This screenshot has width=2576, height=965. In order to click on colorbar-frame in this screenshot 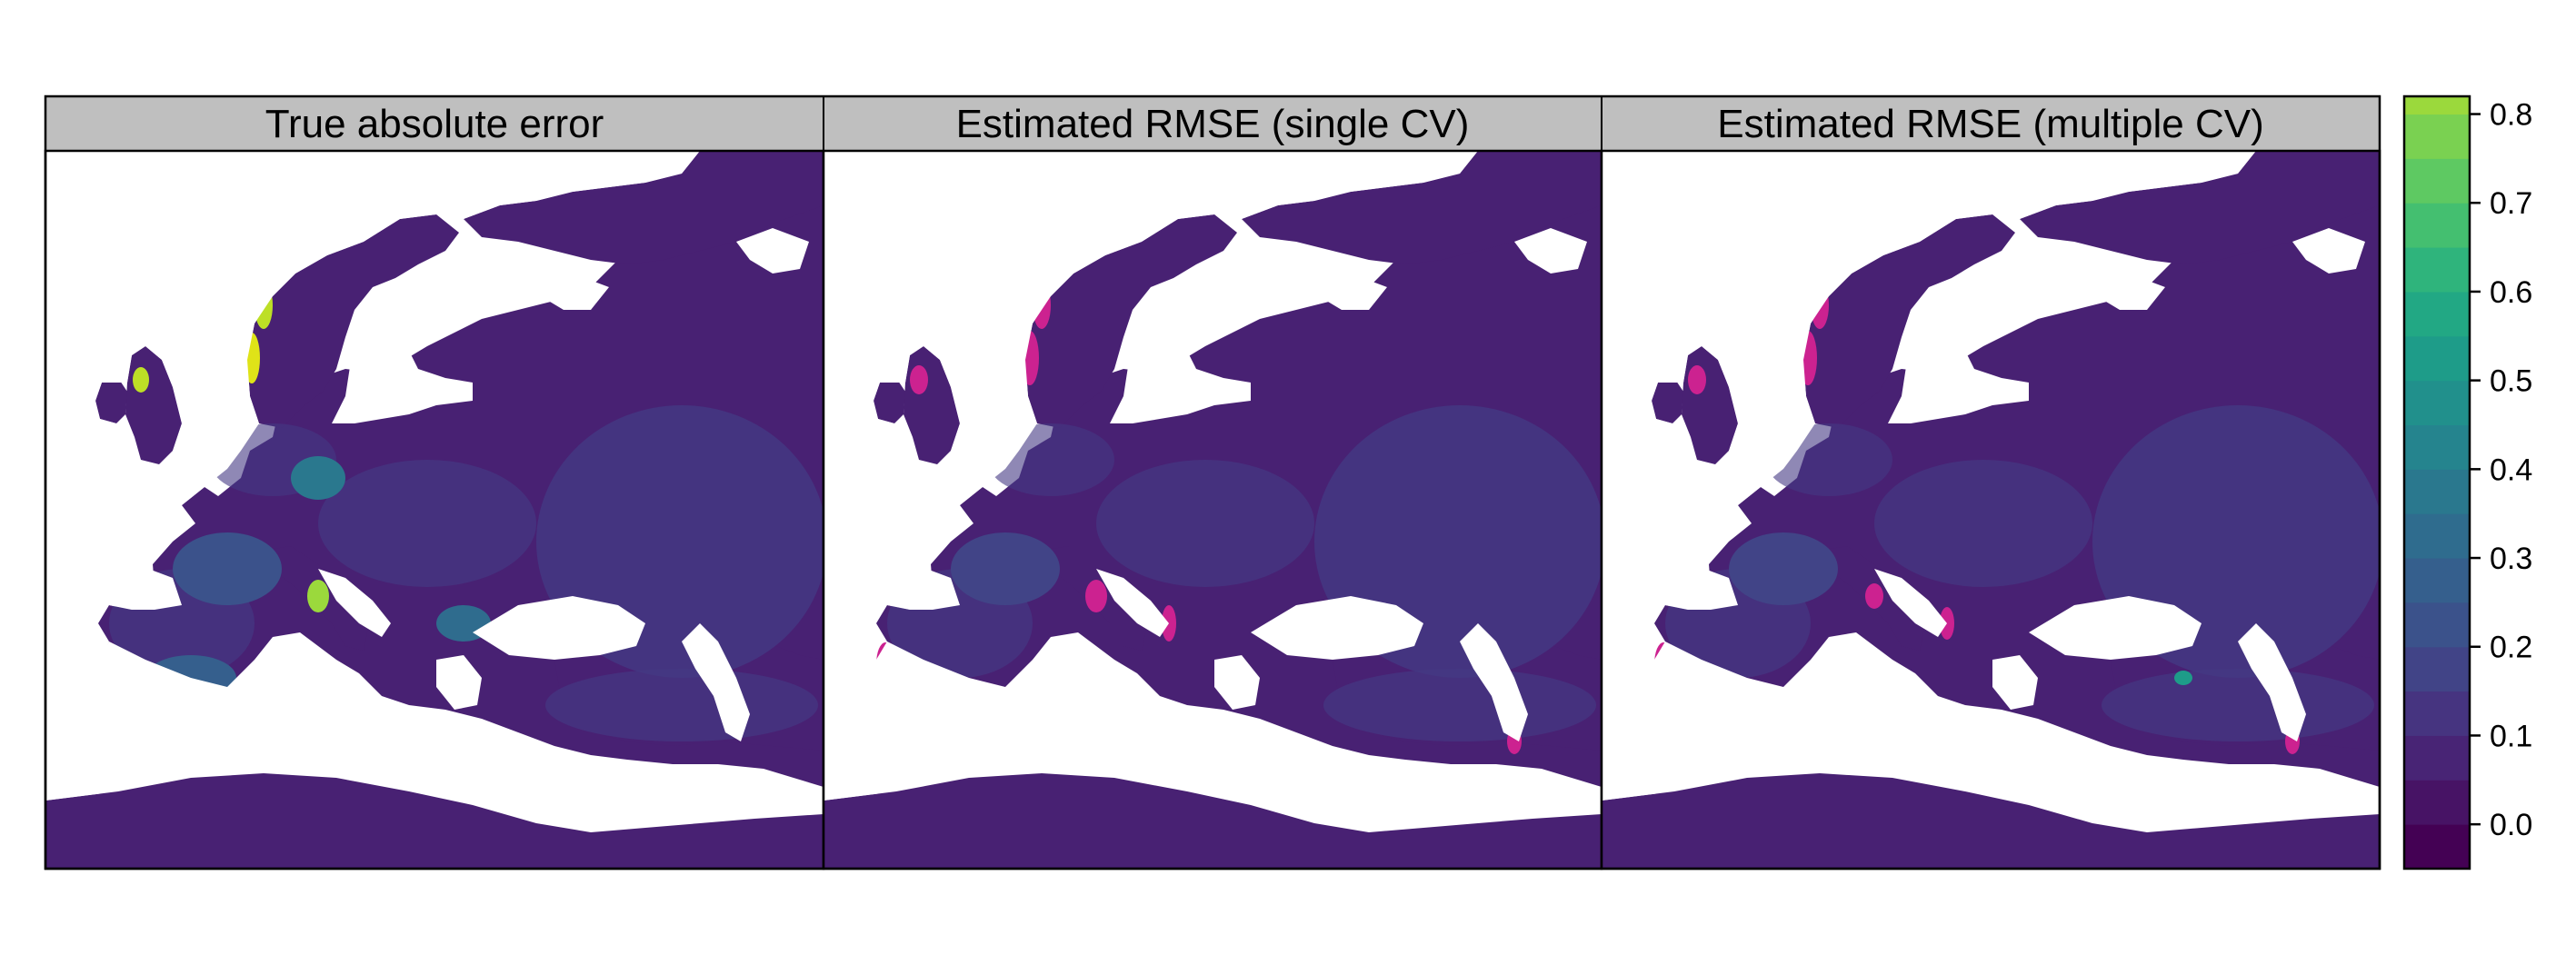, I will do `click(2436, 482)`.